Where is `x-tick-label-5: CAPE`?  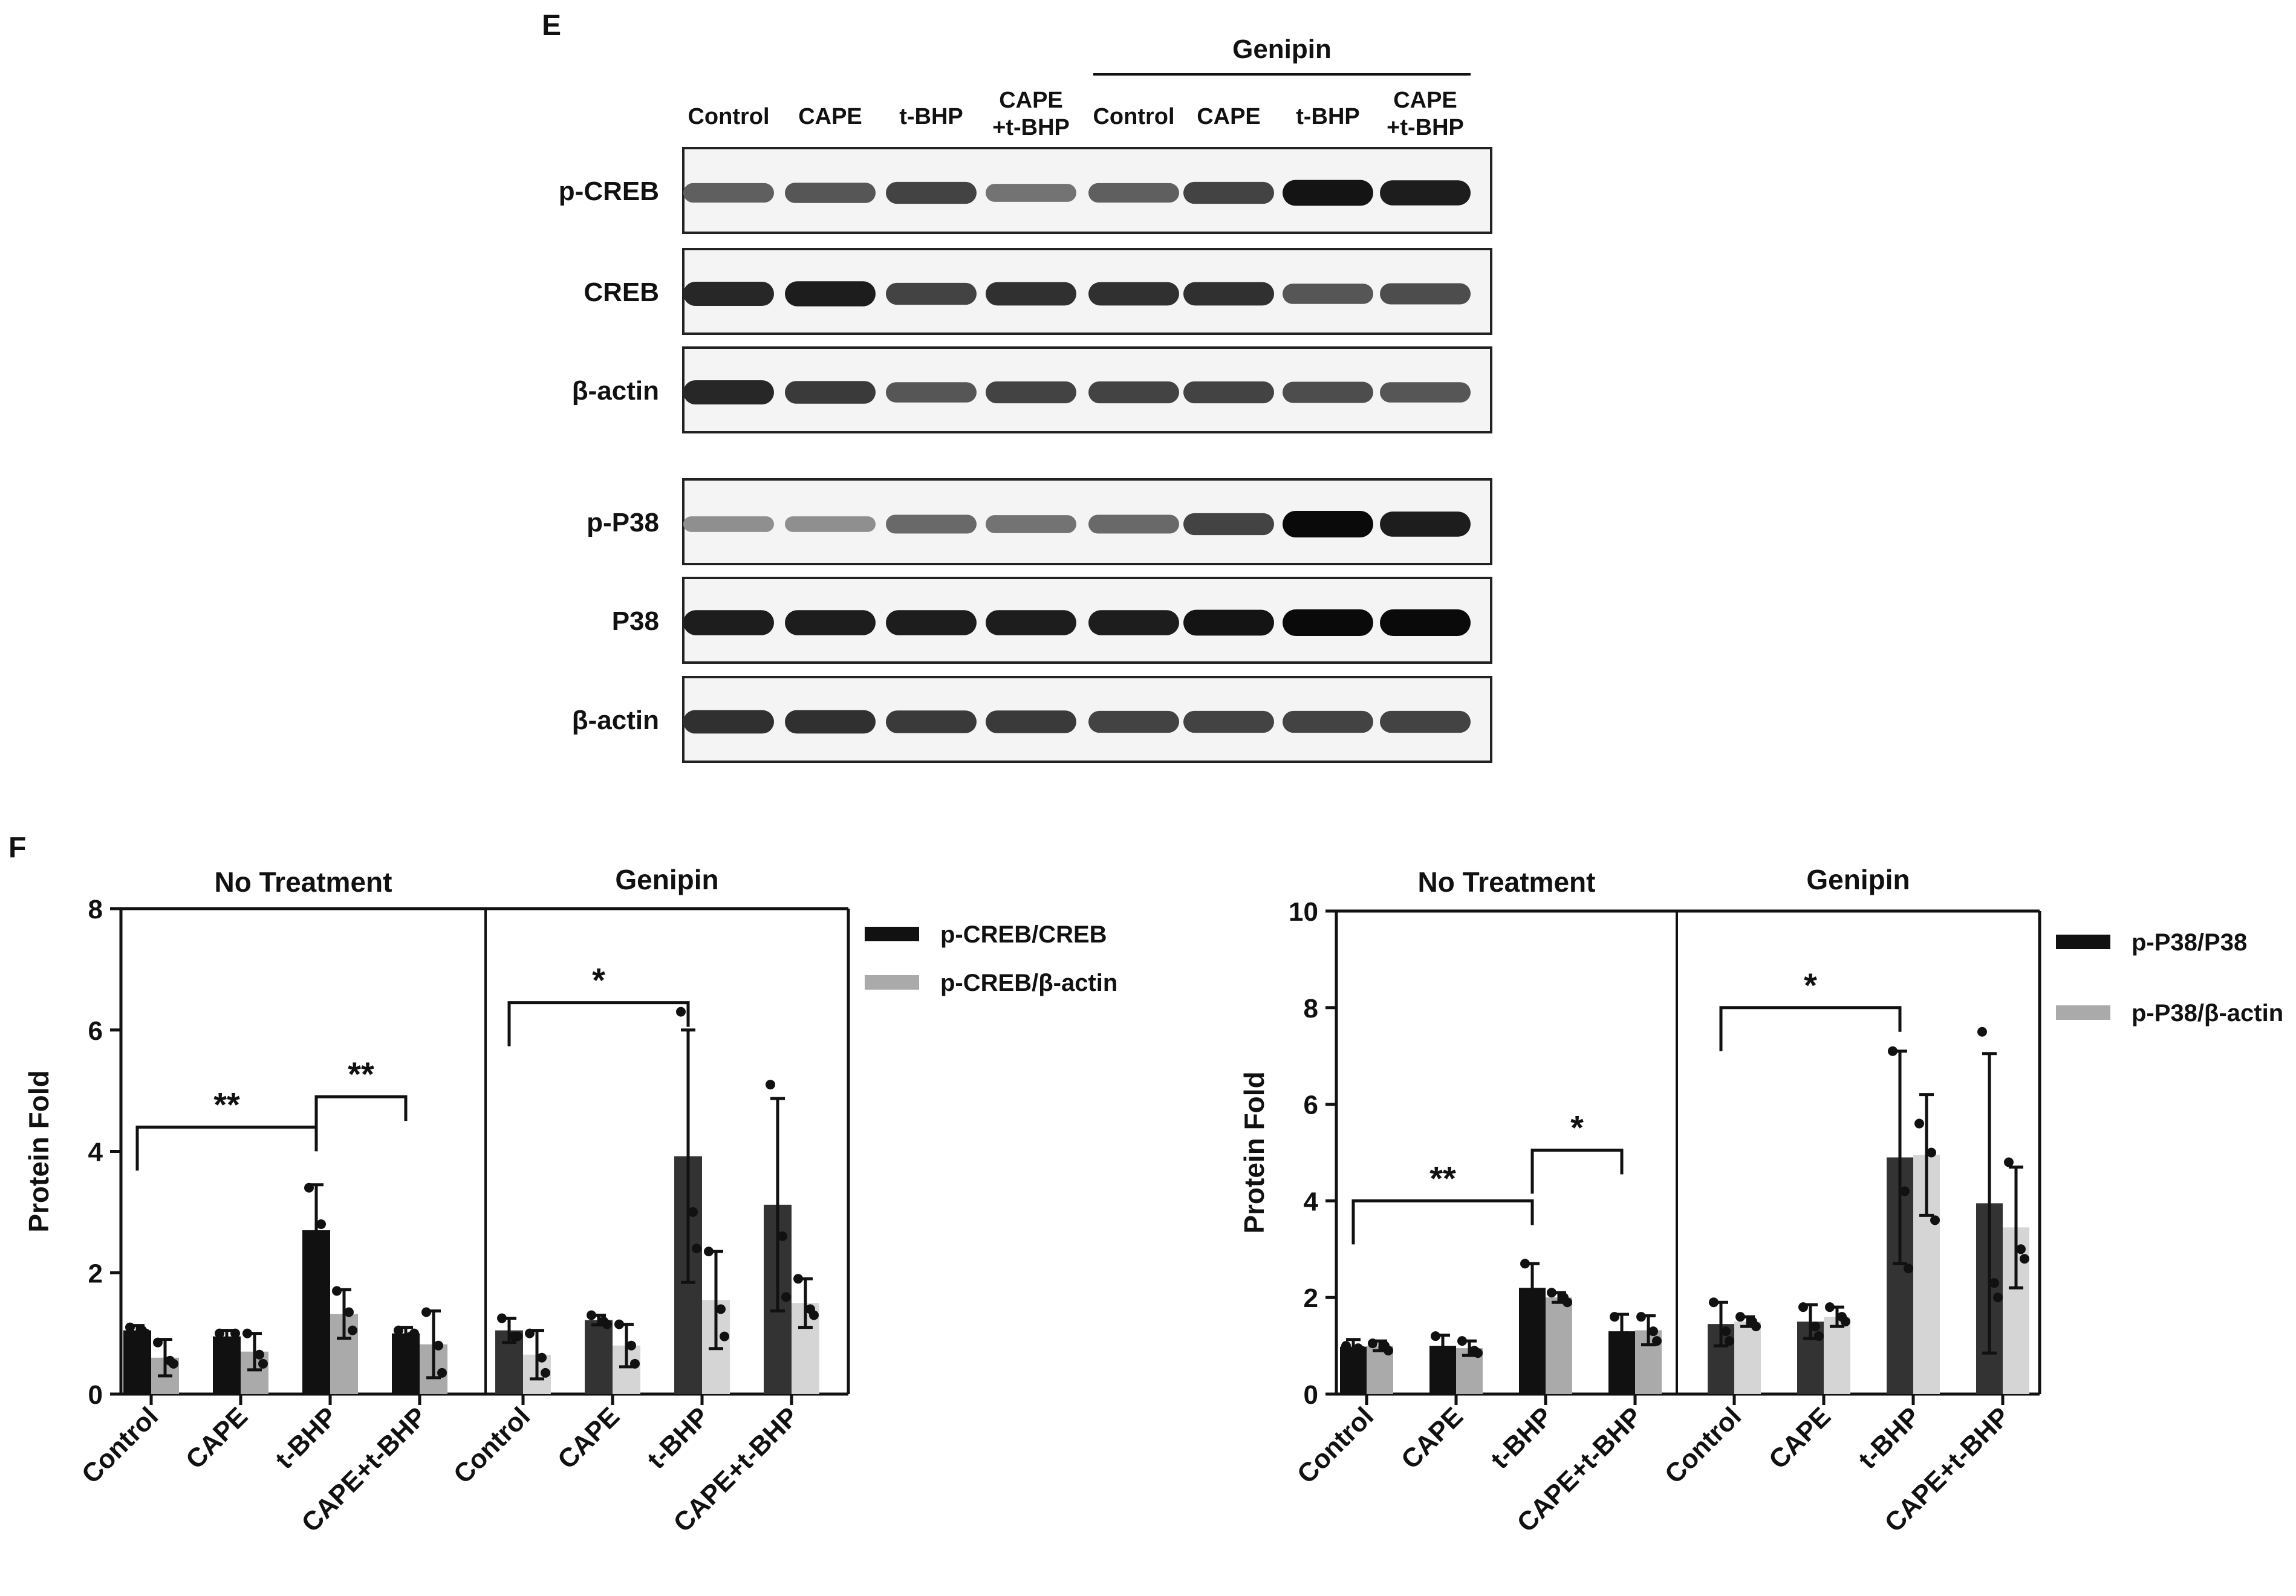 x-tick-label-5: CAPE is located at coordinates (588, 1437).